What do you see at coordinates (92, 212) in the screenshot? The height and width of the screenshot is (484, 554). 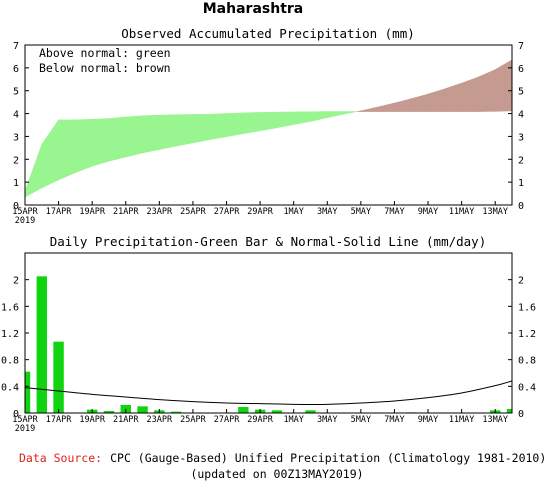 I see `chart1-xtick-label: 19APR` at bounding box center [92, 212].